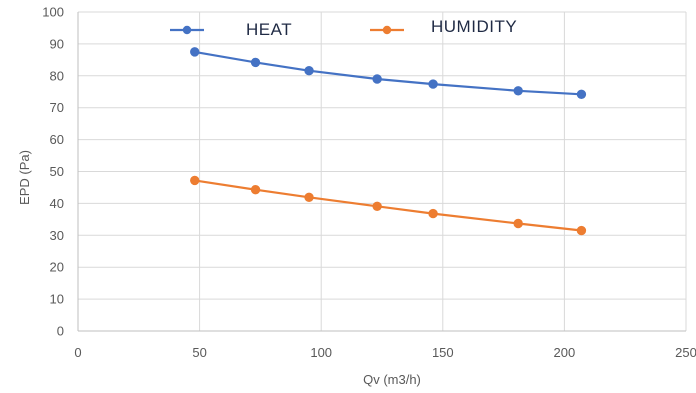 This screenshot has width=696, height=393. Describe the element at coordinates (57, 171) in the screenshot. I see `y-tick-label: 50` at that location.